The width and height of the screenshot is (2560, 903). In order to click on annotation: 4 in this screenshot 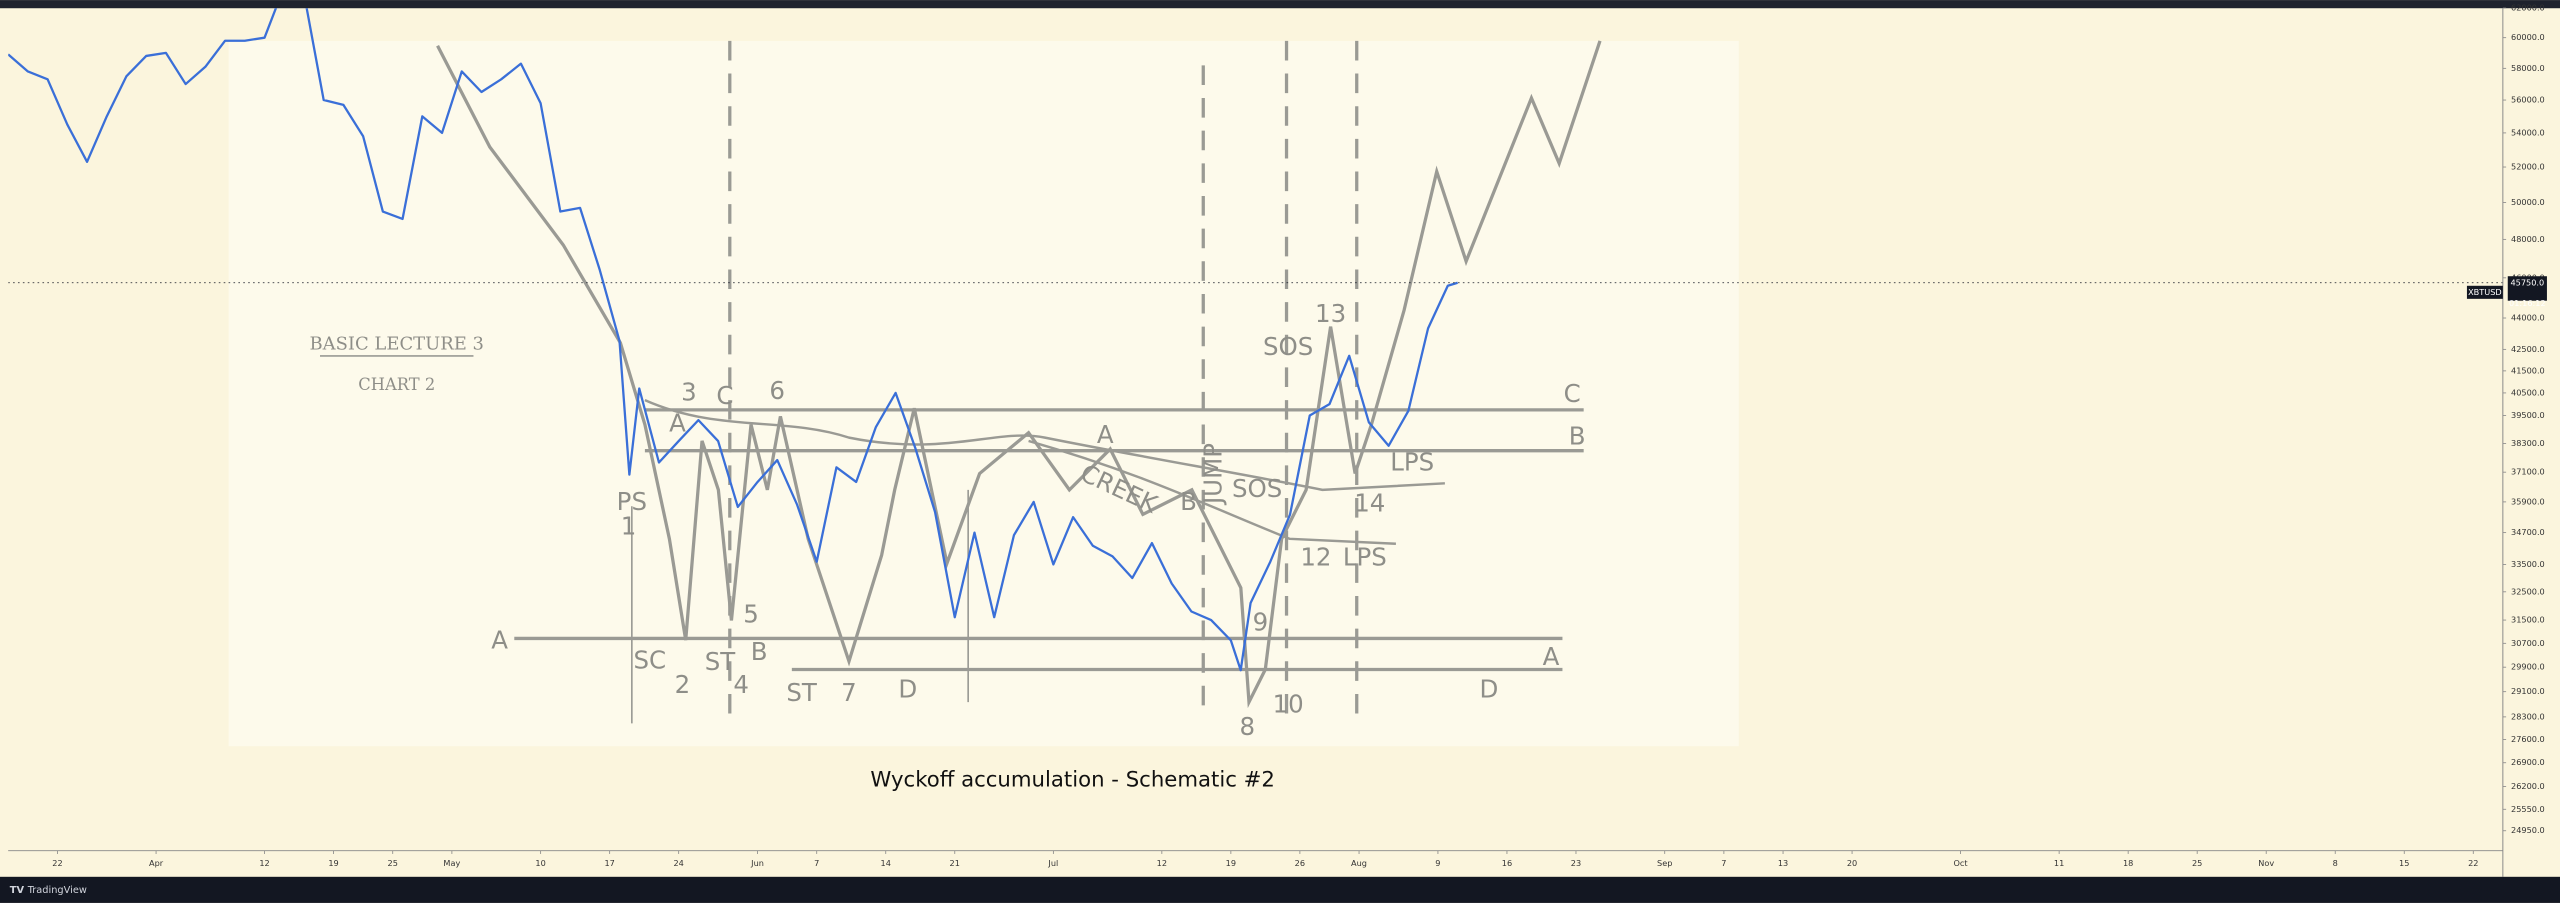, I will do `click(741, 684)`.